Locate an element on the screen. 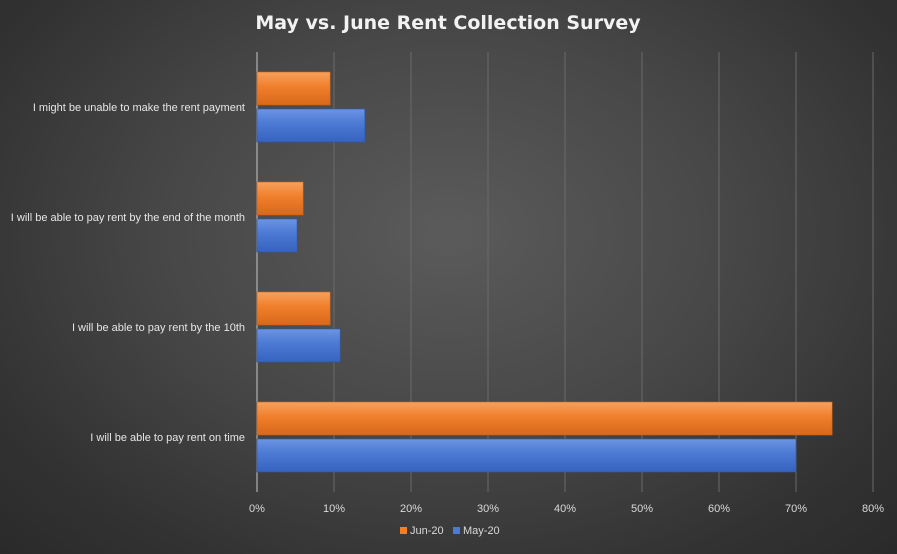  legend-may-20-swatch is located at coordinates (456, 530).